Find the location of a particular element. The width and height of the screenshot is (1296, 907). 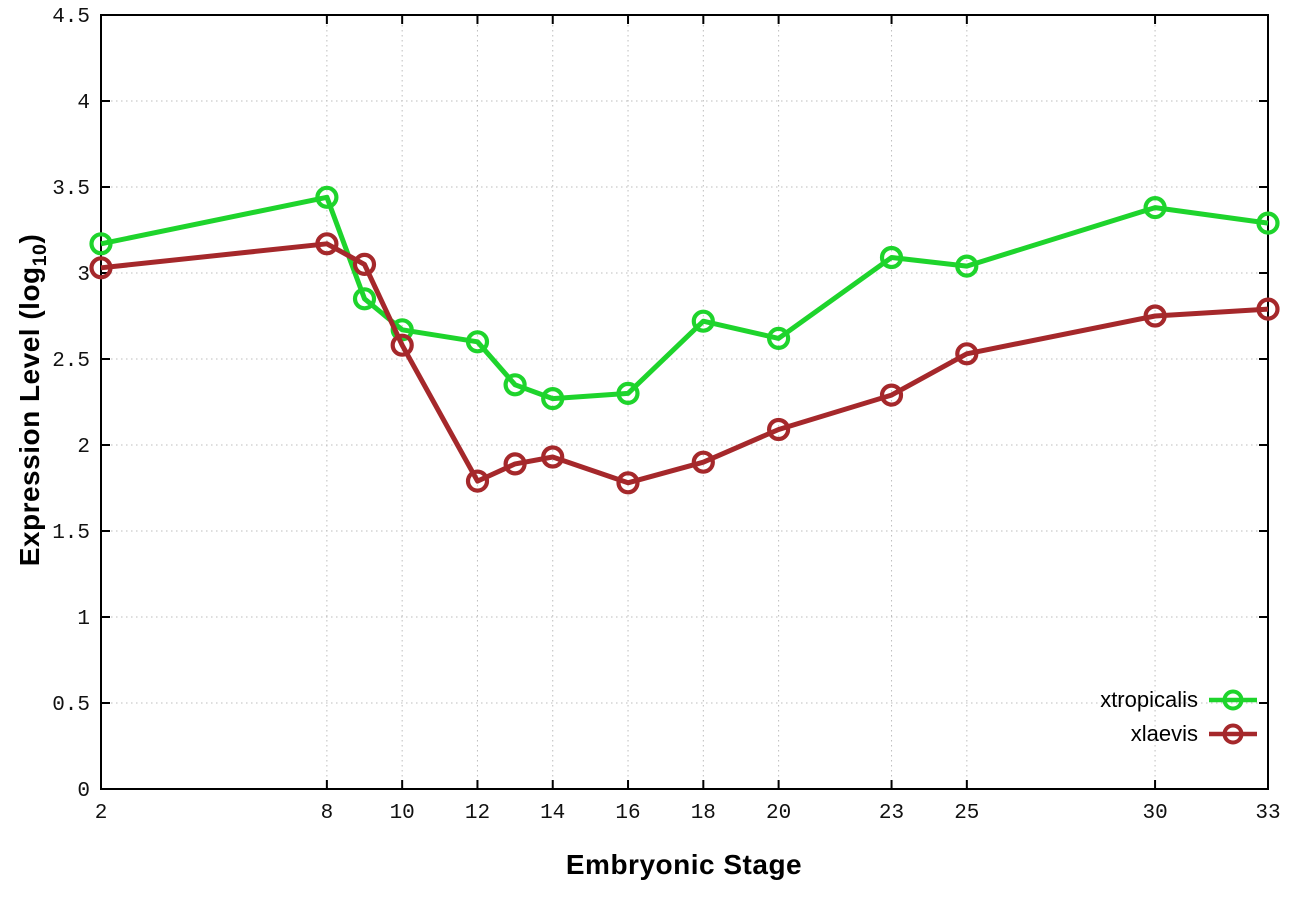

y-tick-label: 4 is located at coordinates (83, 103).